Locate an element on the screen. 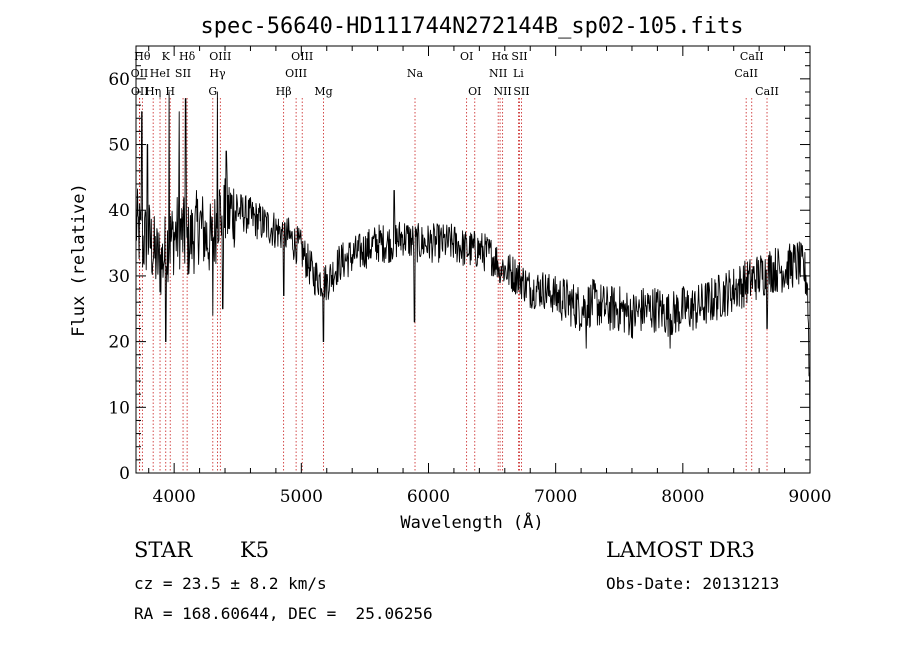 The width and height of the screenshot is (900, 649). y-tick-label: 40 is located at coordinates (119, 211).